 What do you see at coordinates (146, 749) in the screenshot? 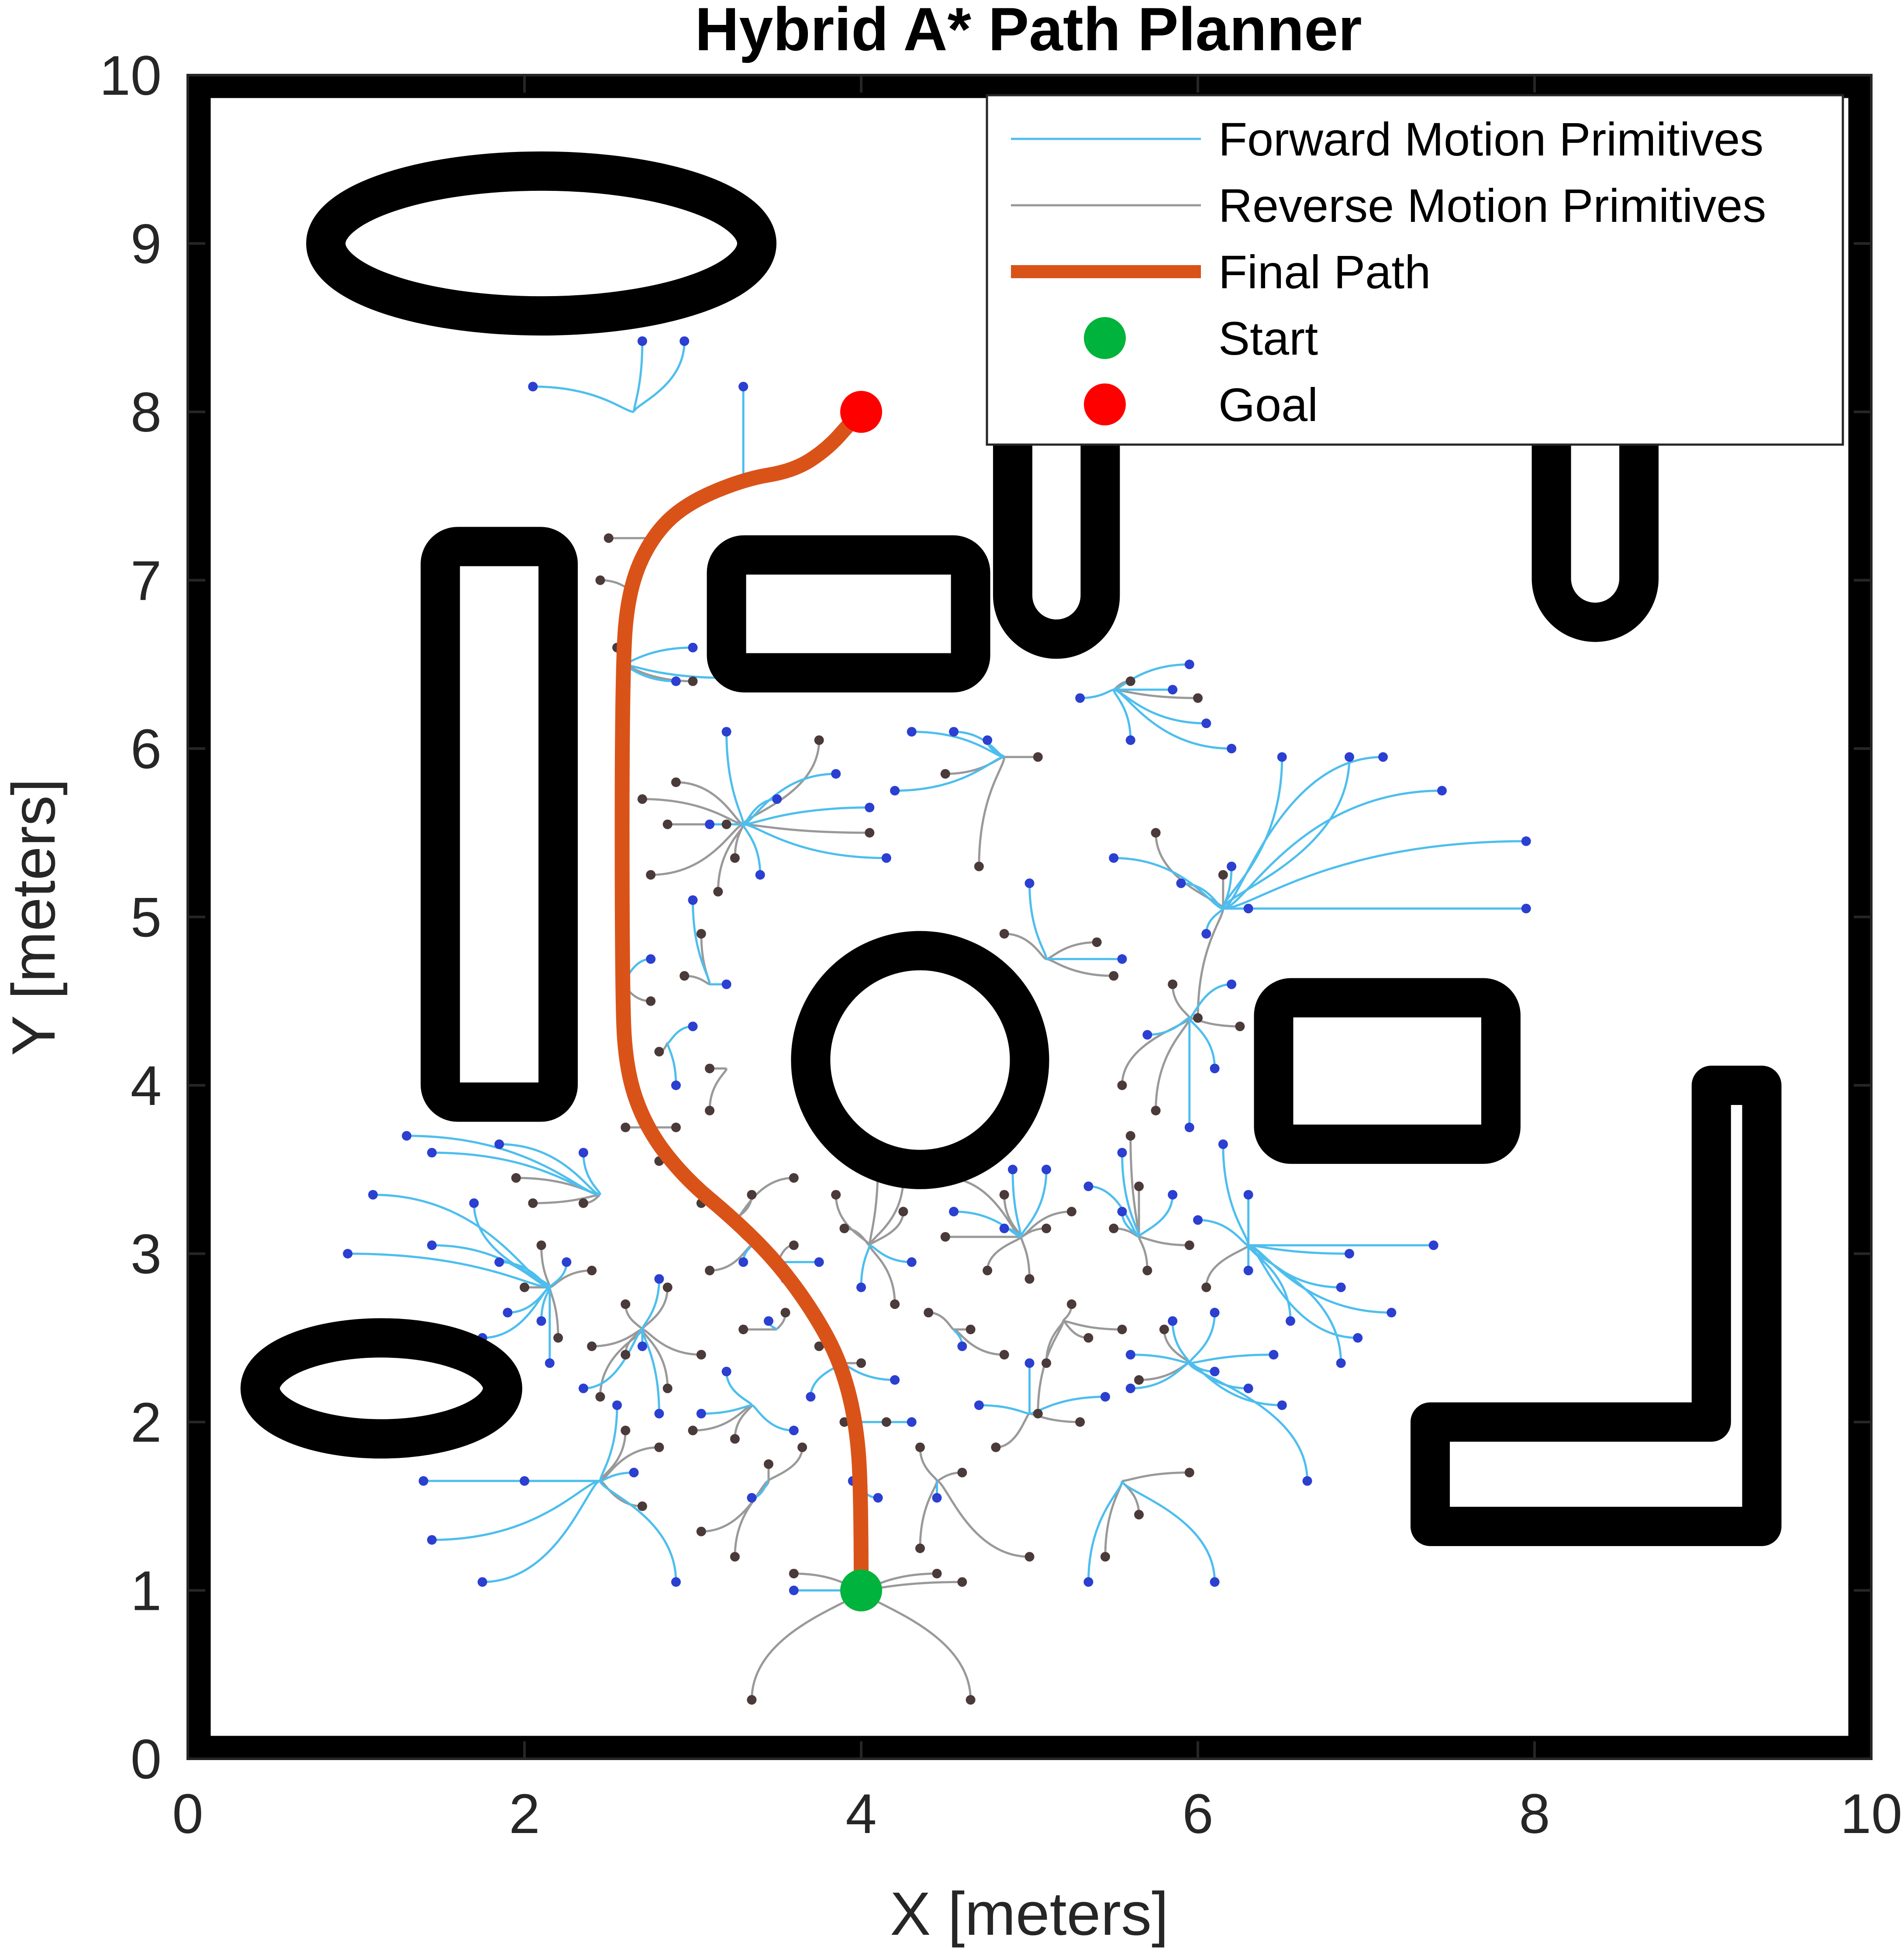
I see `y-tick-label: 6` at bounding box center [146, 749].